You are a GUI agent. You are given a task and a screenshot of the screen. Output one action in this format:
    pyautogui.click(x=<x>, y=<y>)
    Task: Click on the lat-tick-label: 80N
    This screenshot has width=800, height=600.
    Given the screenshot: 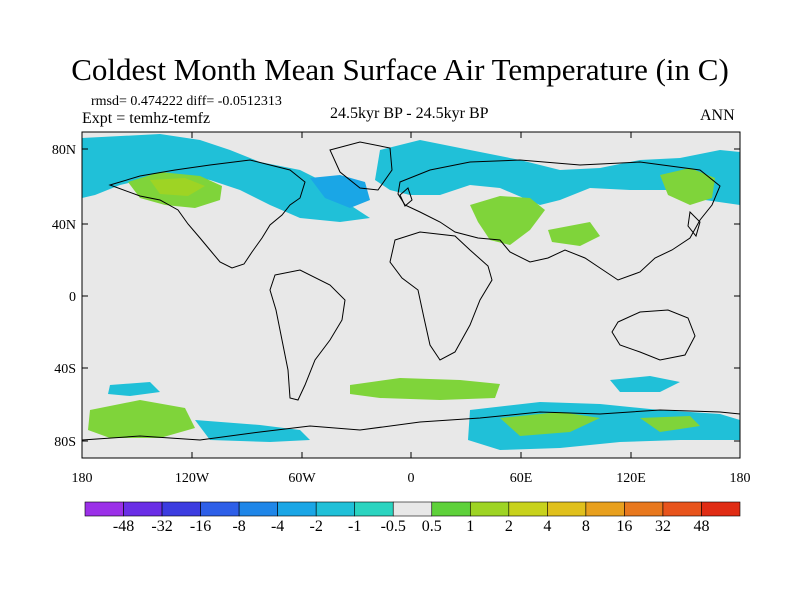 What is the action you would take?
    pyautogui.click(x=64, y=150)
    